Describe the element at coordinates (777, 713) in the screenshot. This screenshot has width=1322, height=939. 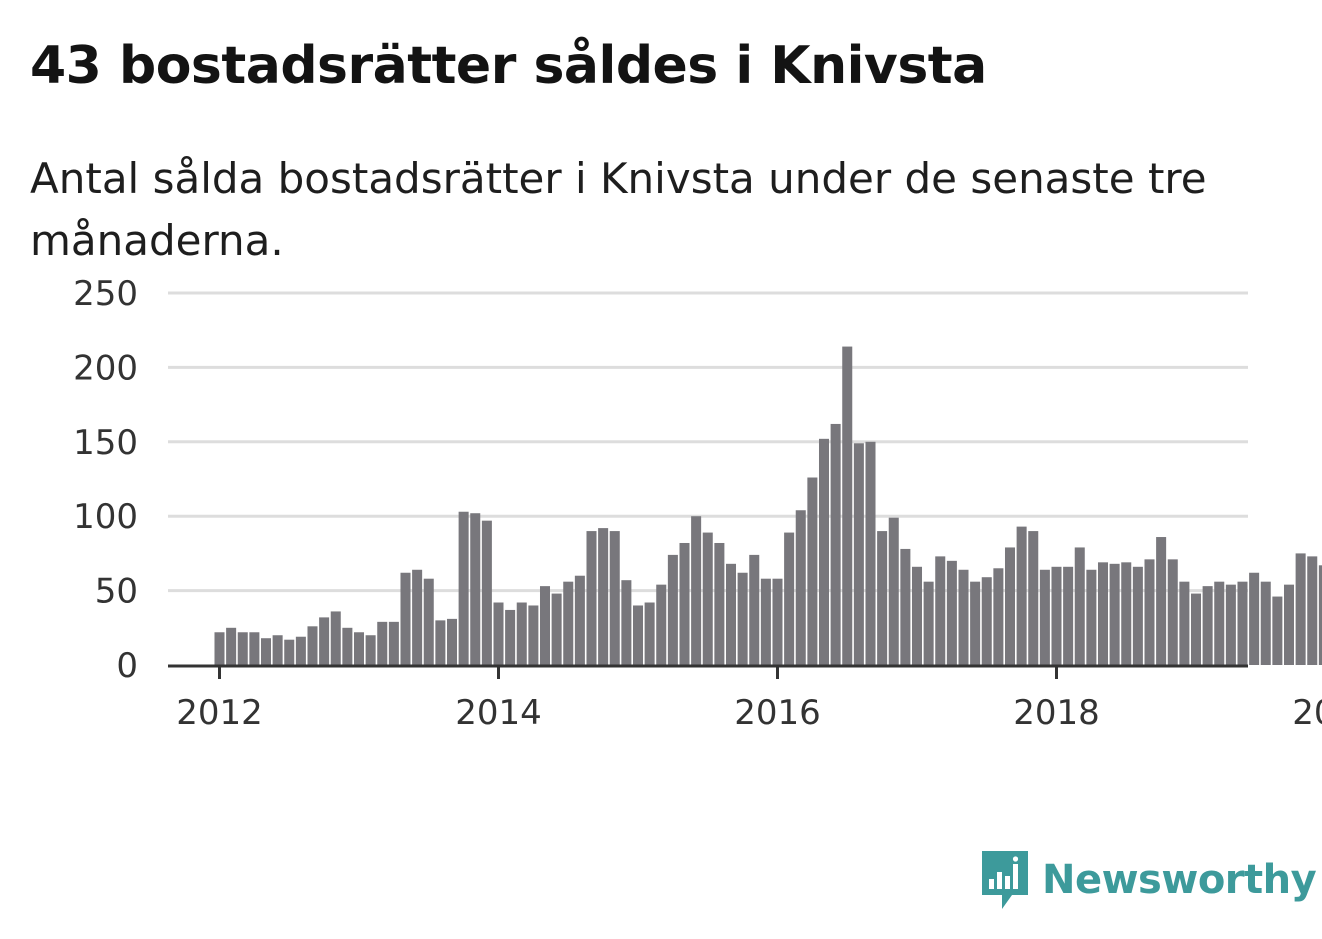
I see `x-tick-label: 2016` at that location.